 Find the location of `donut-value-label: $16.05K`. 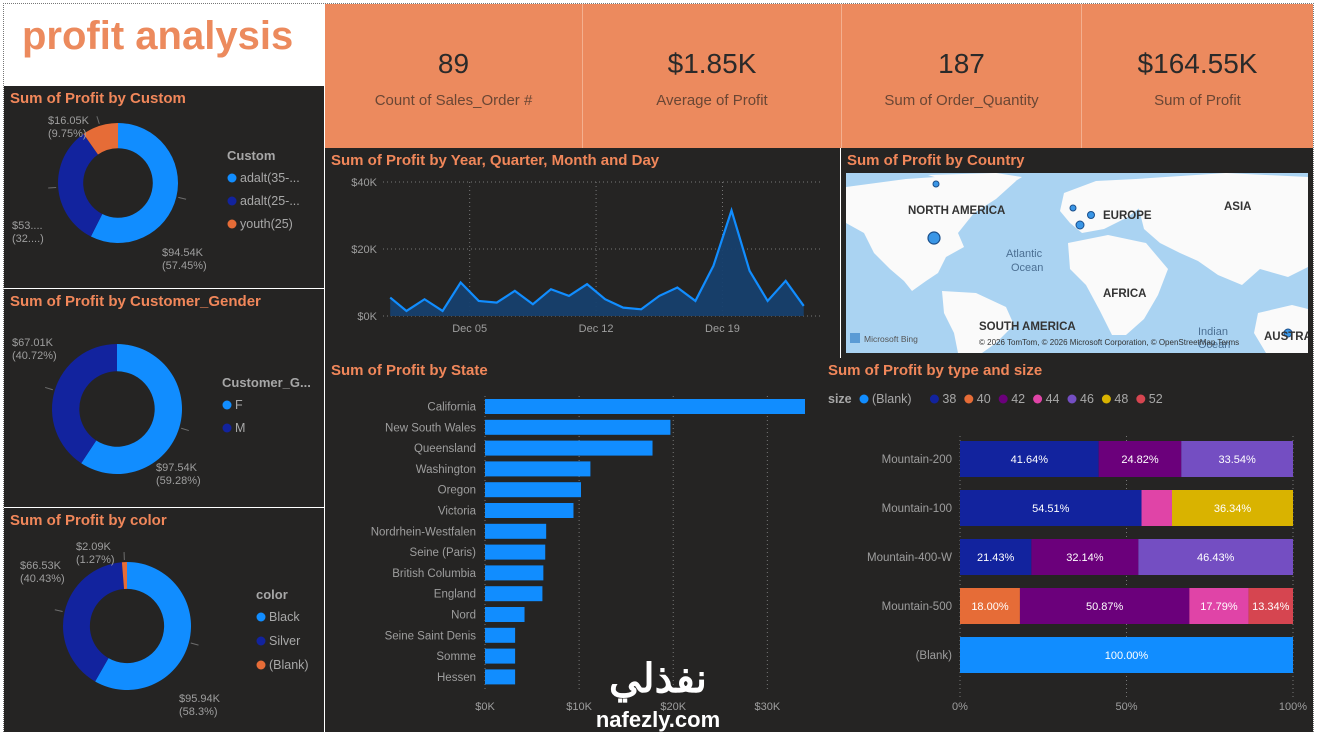

donut-value-label: $16.05K is located at coordinates (69, 121).